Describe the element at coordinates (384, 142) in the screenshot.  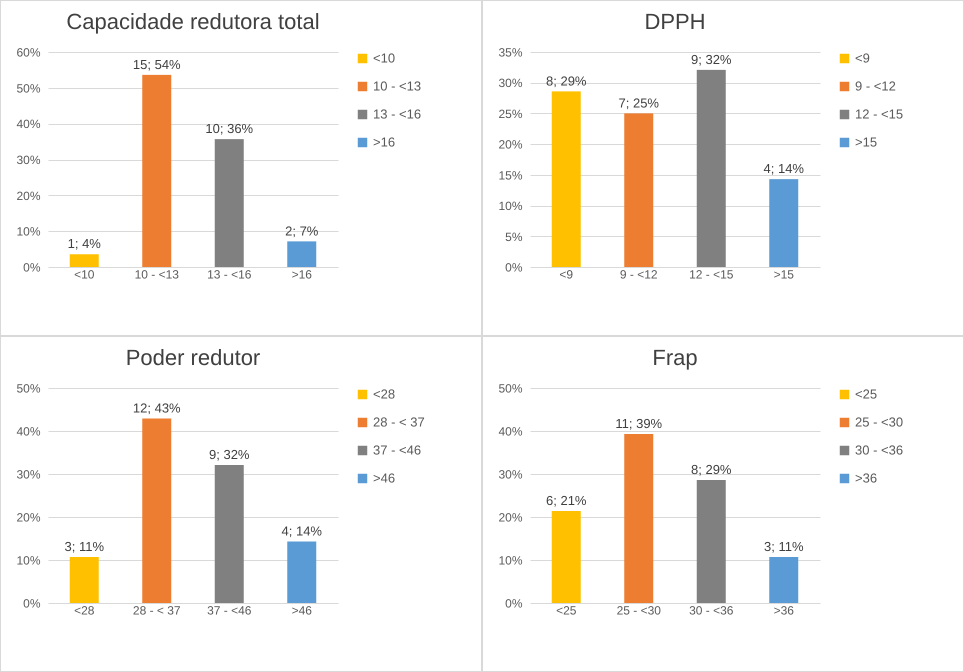
I see `legend-label: >16` at that location.